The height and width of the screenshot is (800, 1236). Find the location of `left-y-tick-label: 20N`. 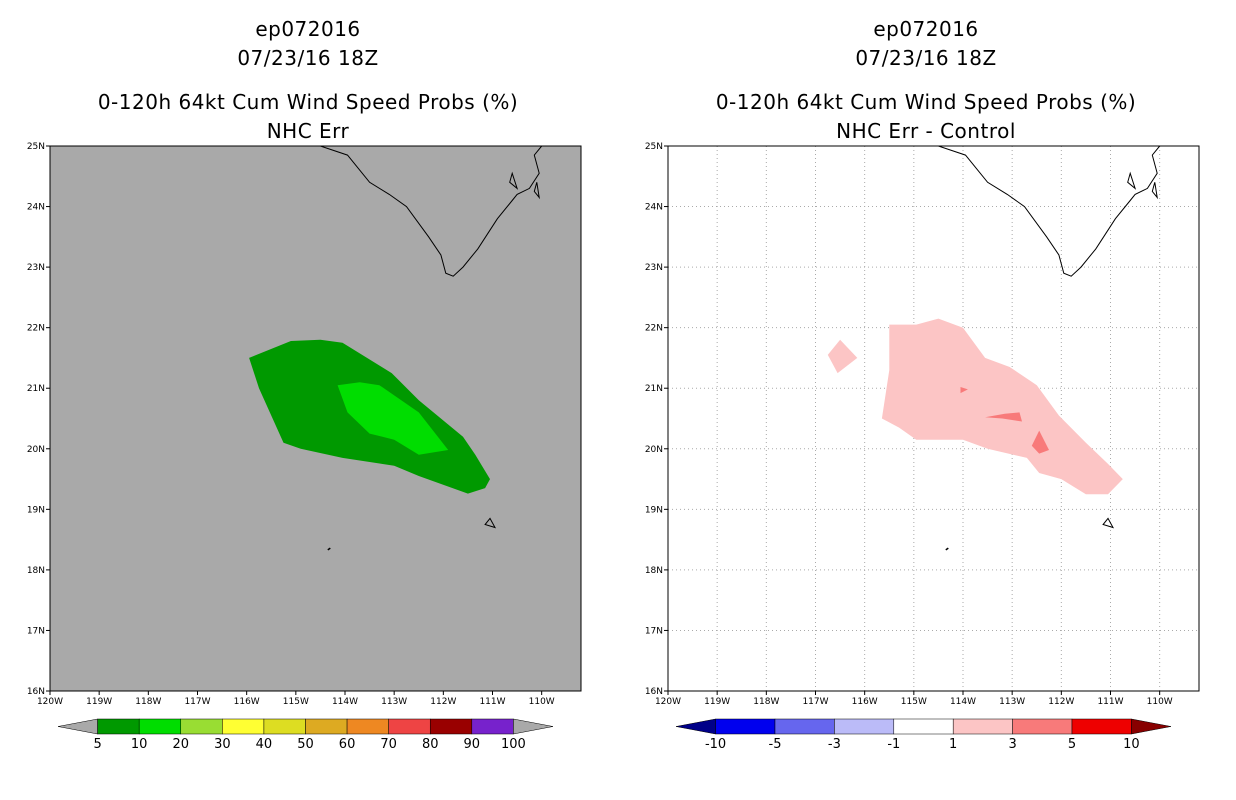

left-y-tick-label: 20N is located at coordinates (36, 450).